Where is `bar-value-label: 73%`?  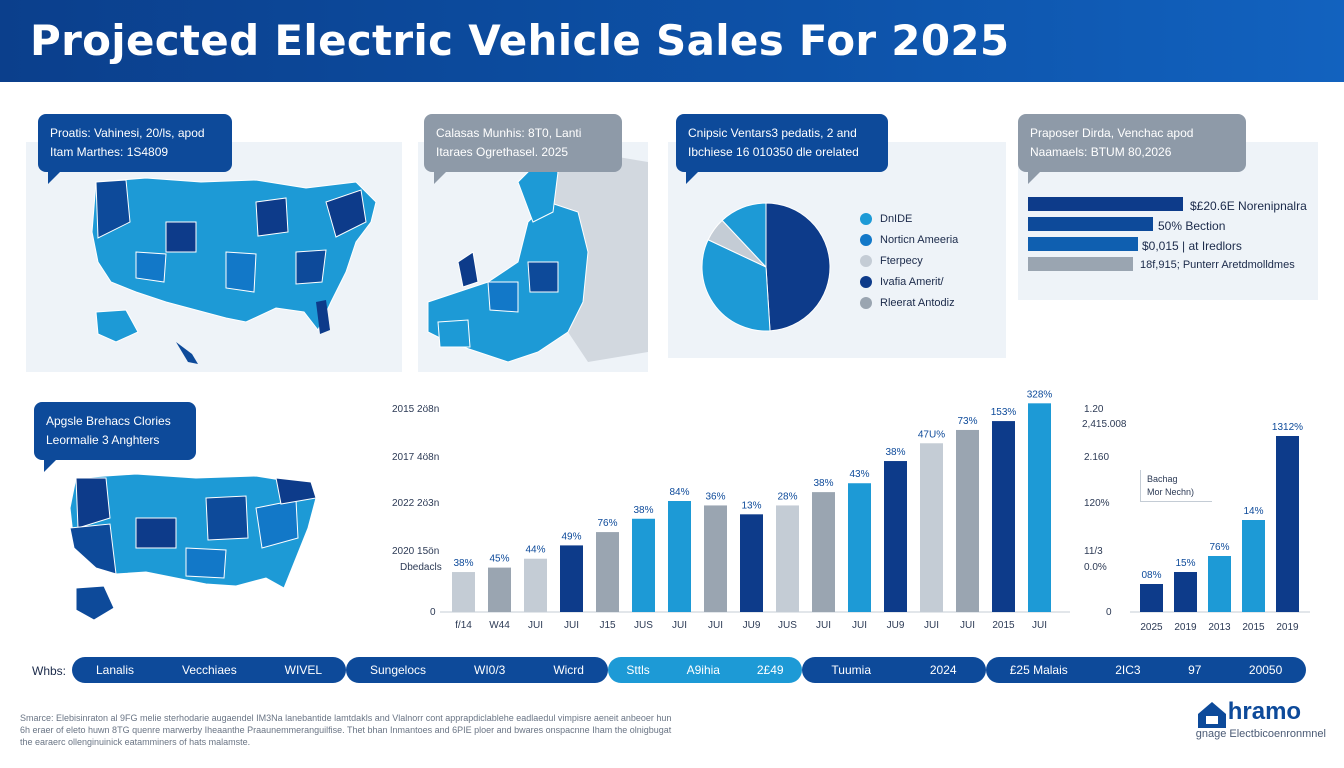
bar-value-label: 73% is located at coordinates (967, 421).